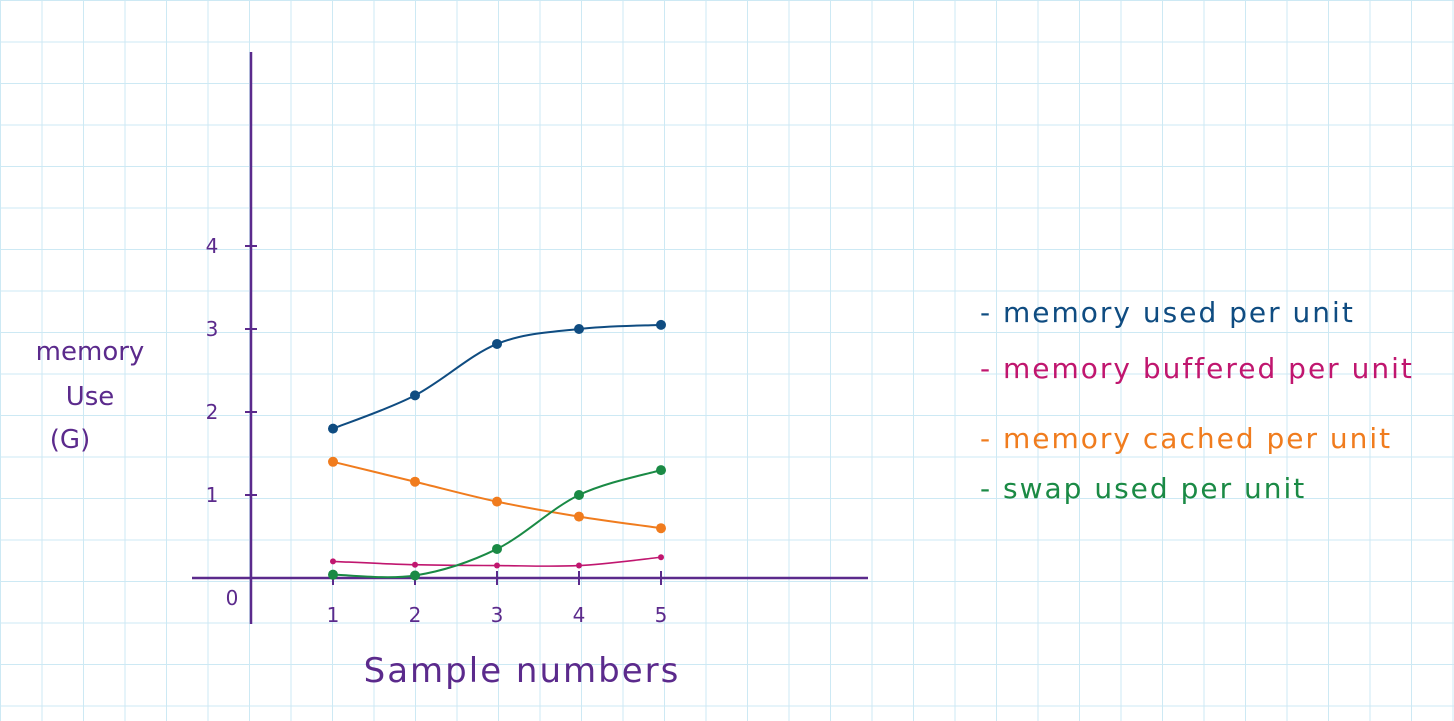 The image size is (1454, 721). Describe the element at coordinates (90, 352) in the screenshot. I see `y-axis-label-line-1: memory` at that location.